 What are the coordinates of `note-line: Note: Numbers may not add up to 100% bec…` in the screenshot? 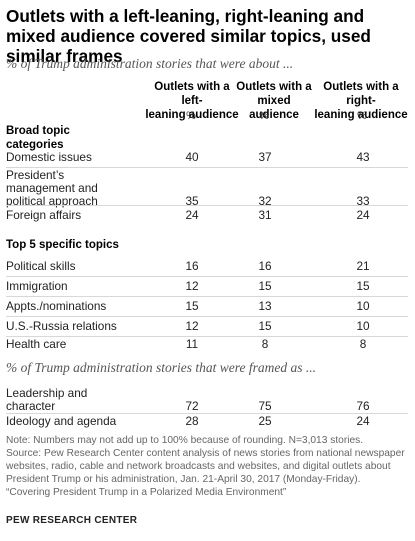 It's located at (185, 440).